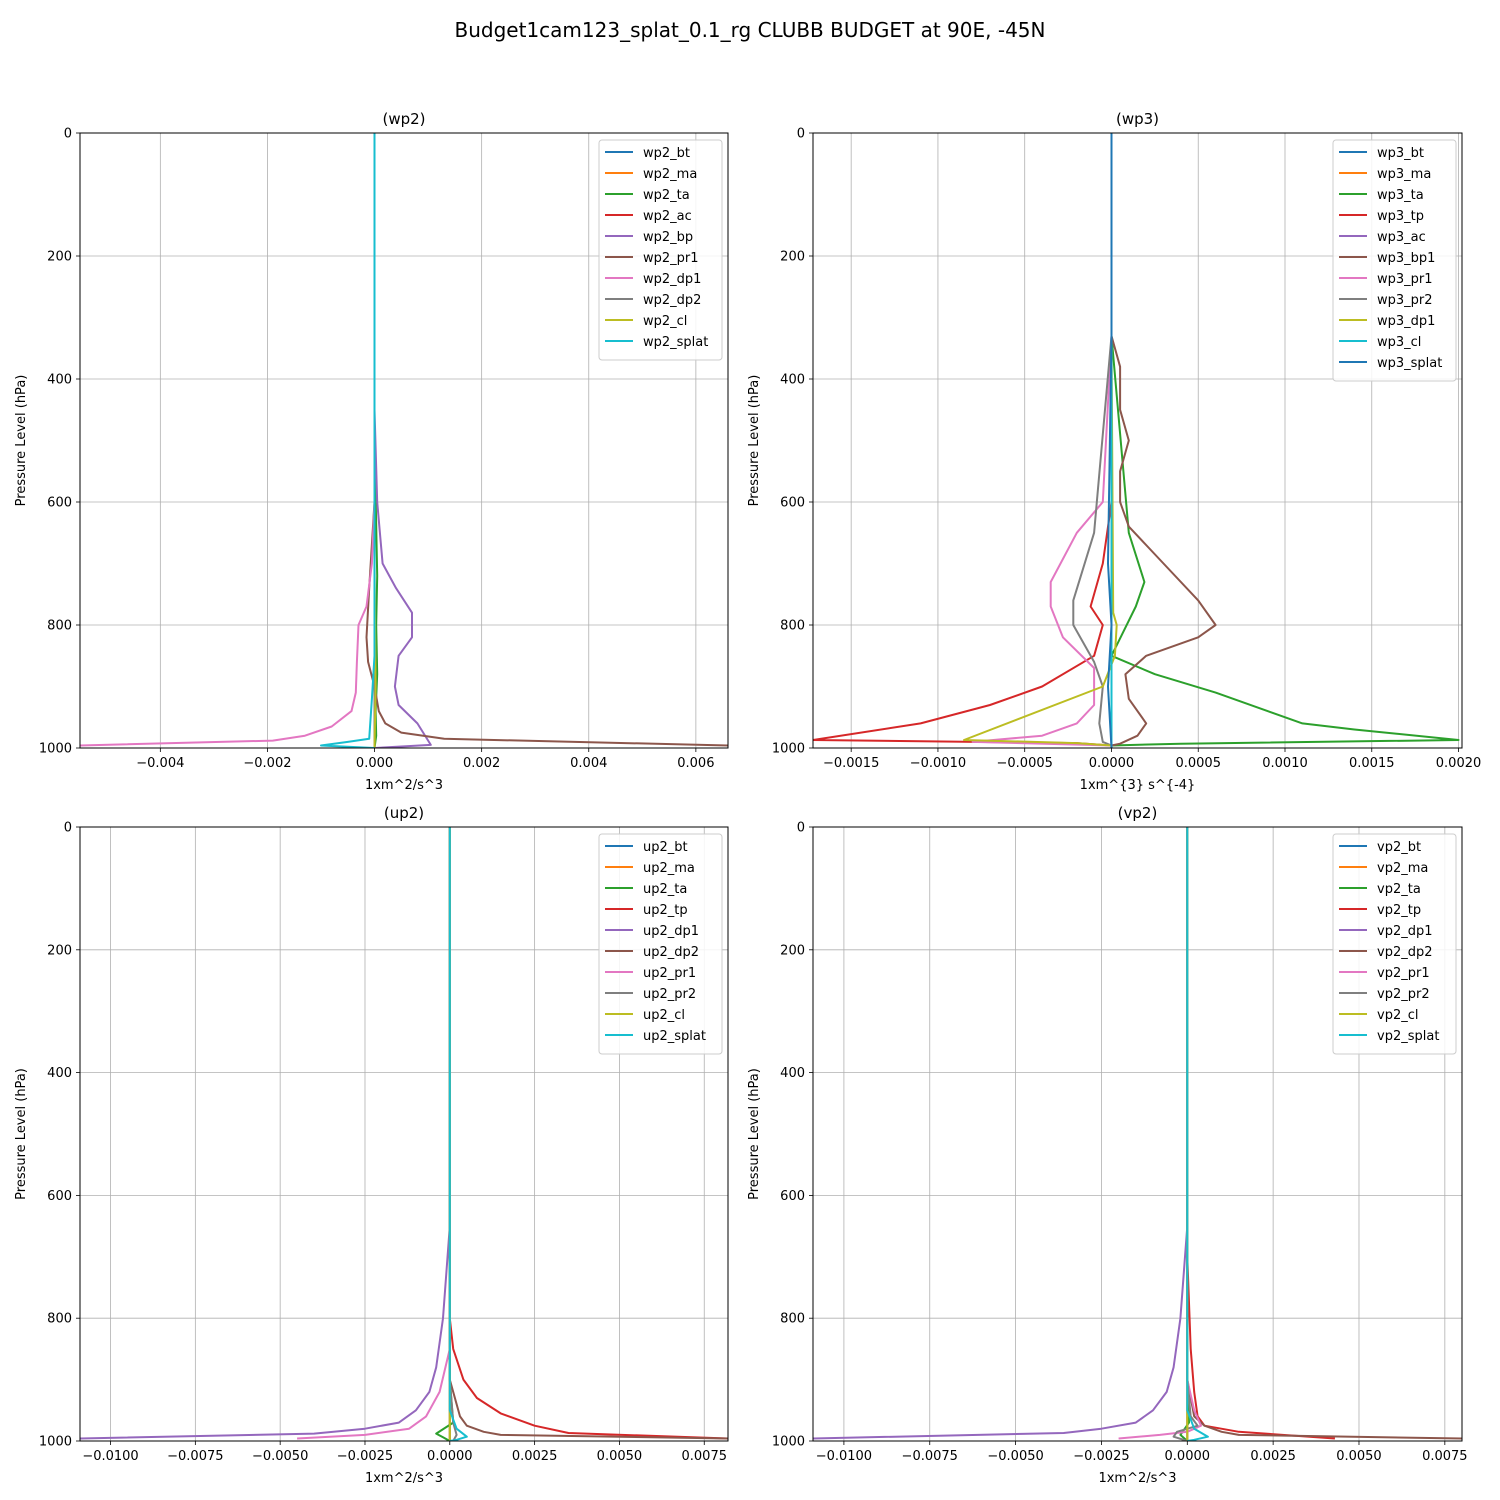 This screenshot has width=1500, height=1500. I want to click on x-tick-label: 0.0015, so click(1372, 763).